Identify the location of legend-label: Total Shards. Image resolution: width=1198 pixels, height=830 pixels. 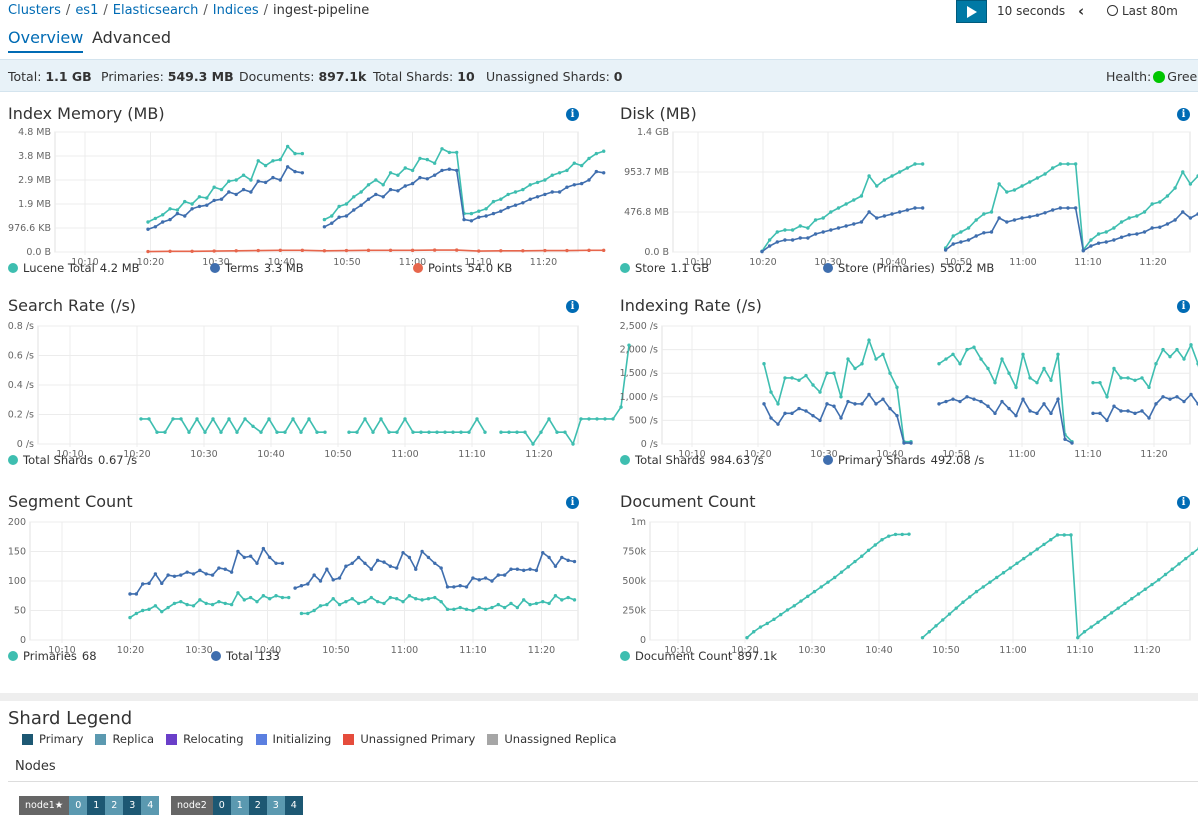
(58, 460).